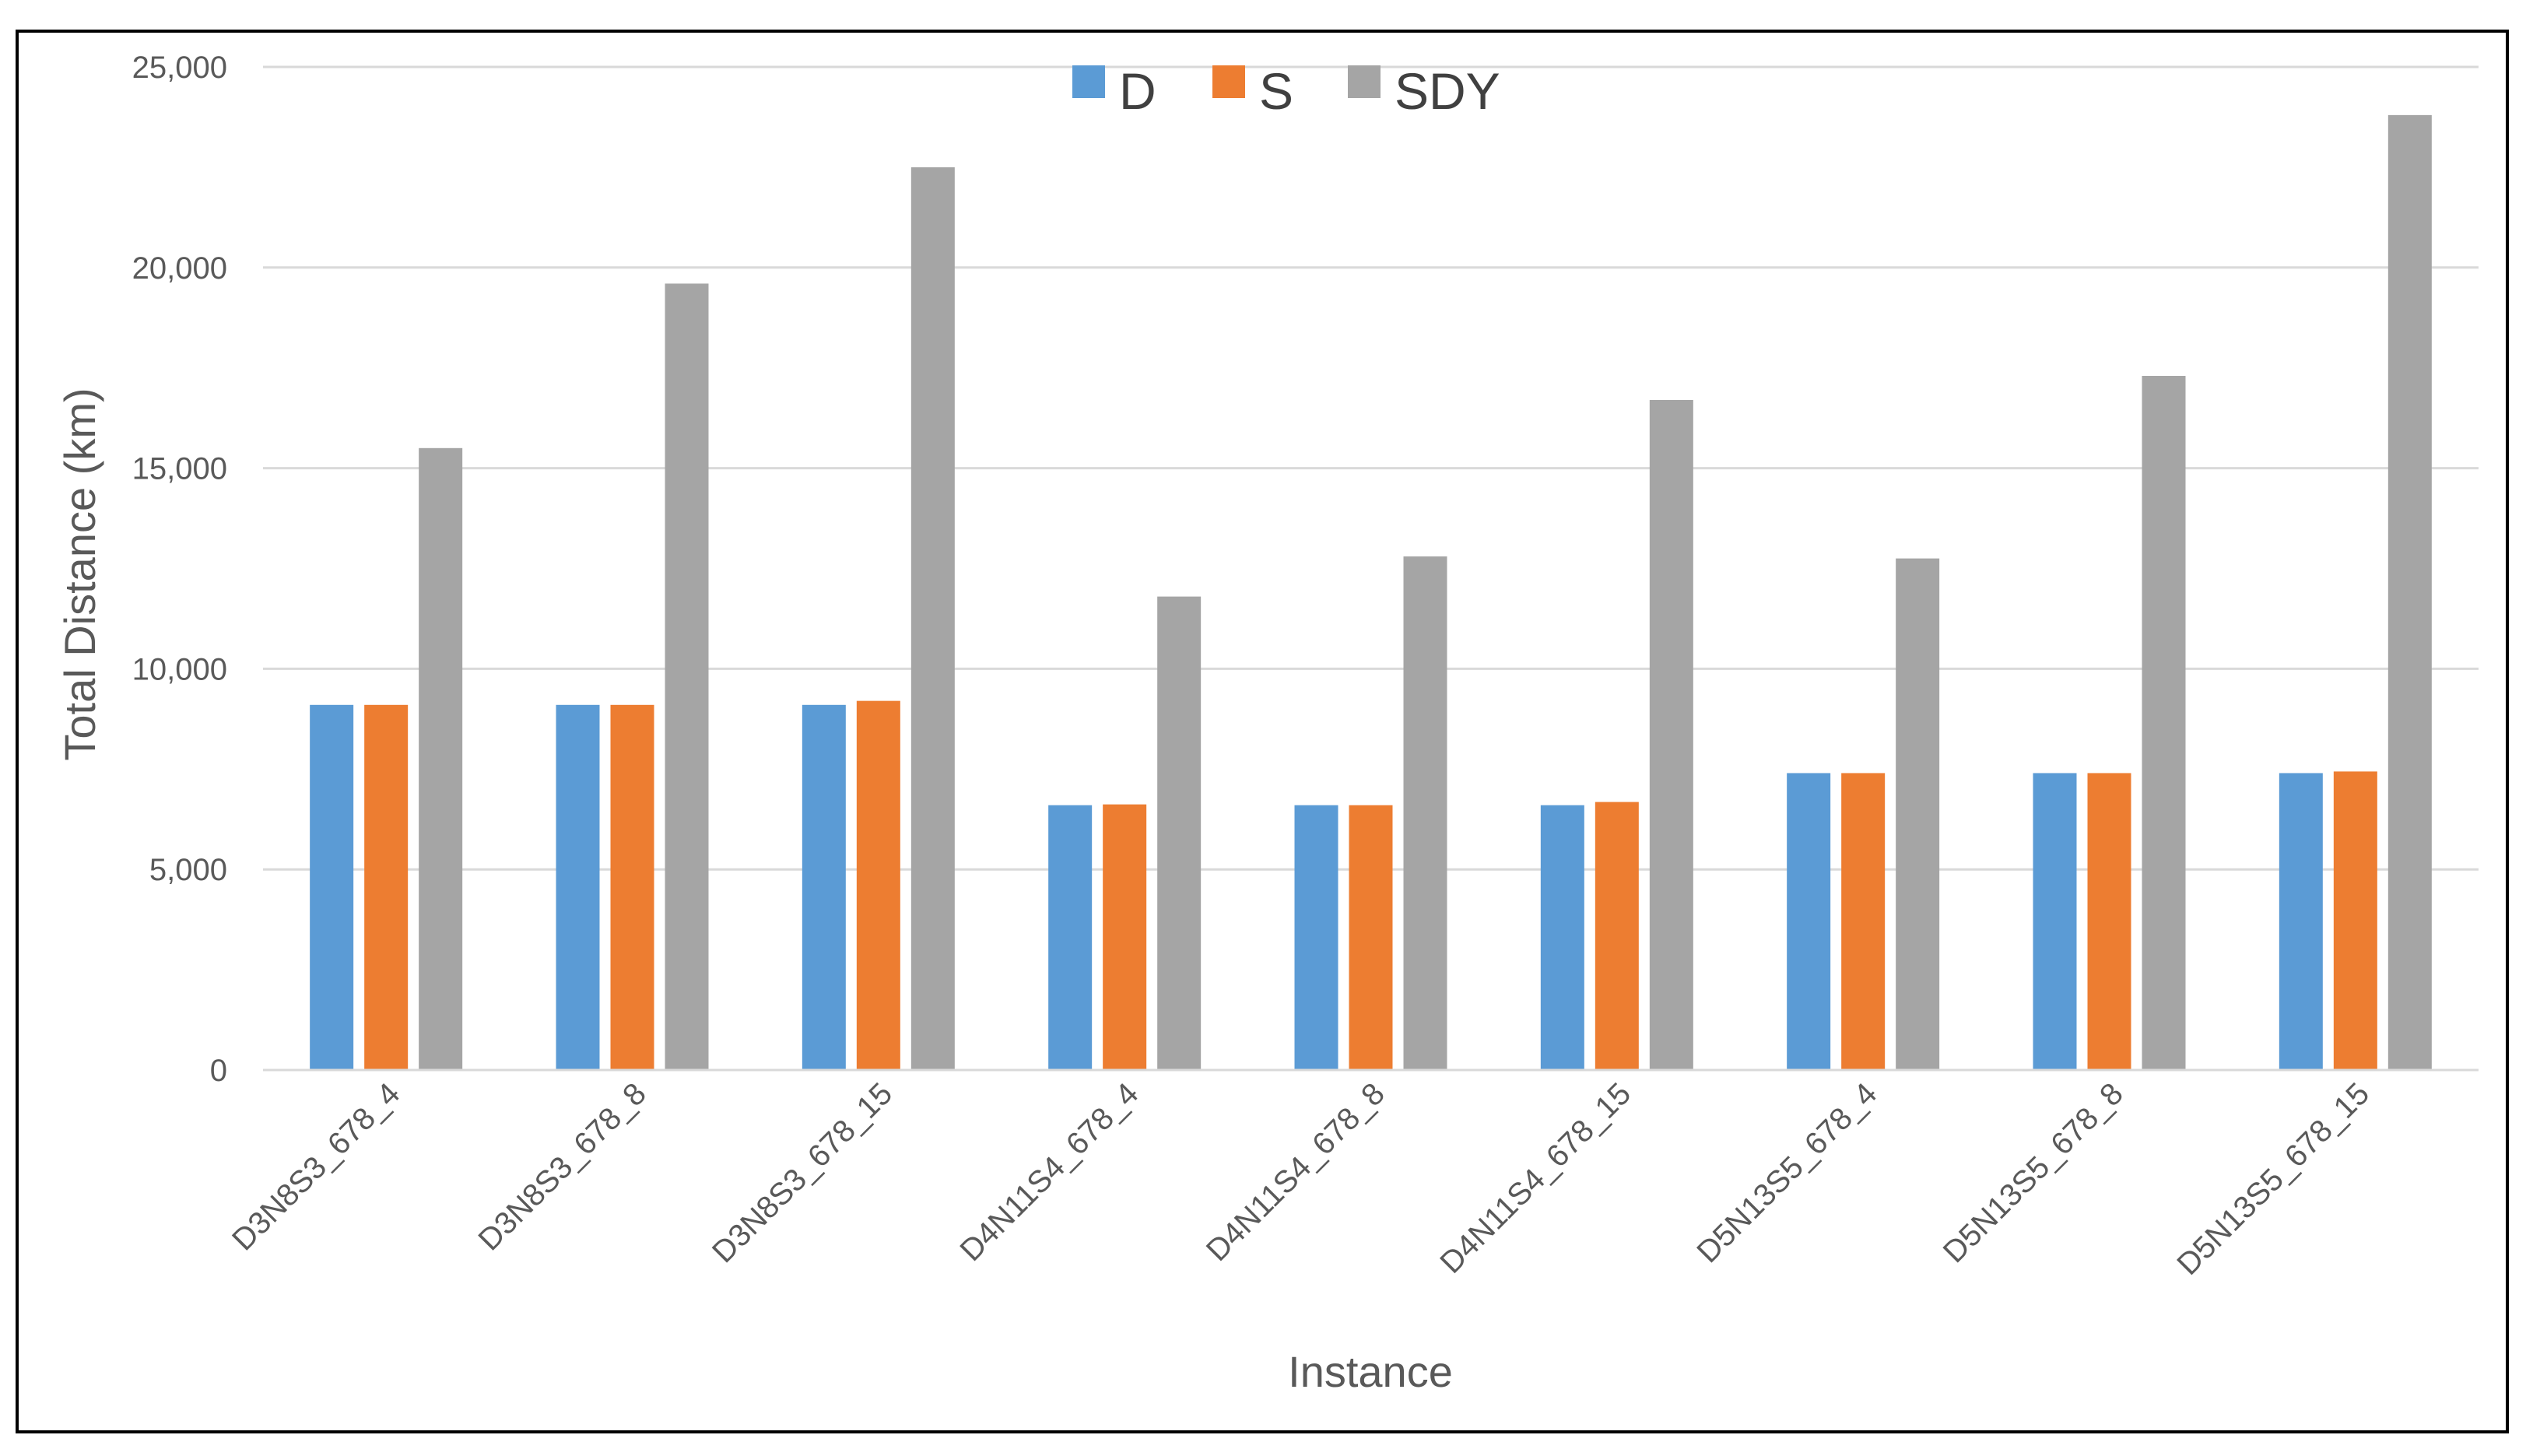  What do you see at coordinates (179, 68) in the screenshot?
I see `y-tick-label: 25,000` at bounding box center [179, 68].